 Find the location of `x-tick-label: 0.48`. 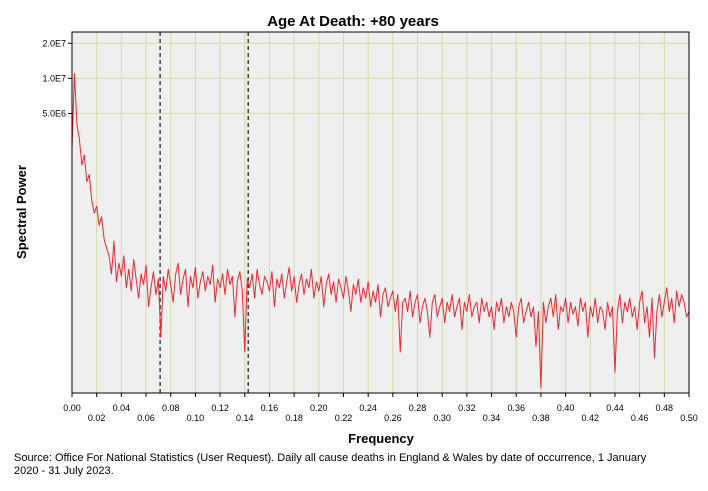

x-tick-label: 0.48 is located at coordinates (665, 408).